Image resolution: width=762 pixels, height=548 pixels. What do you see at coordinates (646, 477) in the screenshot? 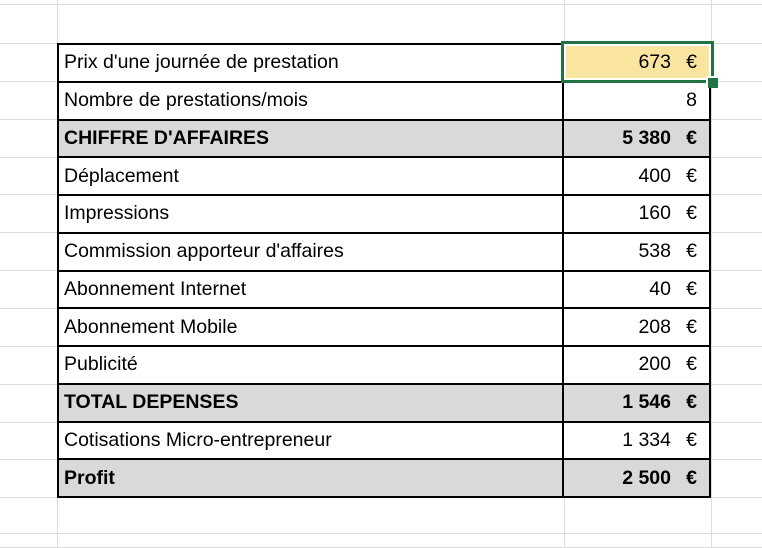
I see `cell-amount: 2 500` at bounding box center [646, 477].